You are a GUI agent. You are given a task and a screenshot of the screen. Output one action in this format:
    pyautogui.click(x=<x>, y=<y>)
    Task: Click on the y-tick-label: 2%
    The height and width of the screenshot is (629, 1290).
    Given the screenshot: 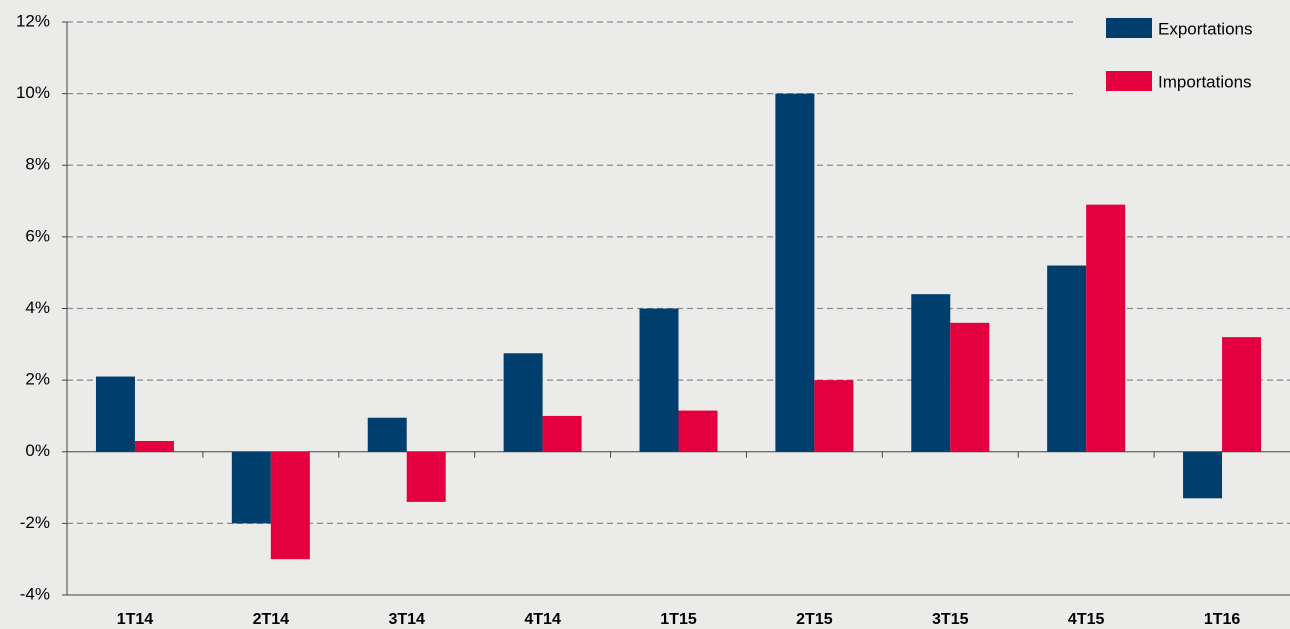 What is the action you would take?
    pyautogui.click(x=37, y=379)
    